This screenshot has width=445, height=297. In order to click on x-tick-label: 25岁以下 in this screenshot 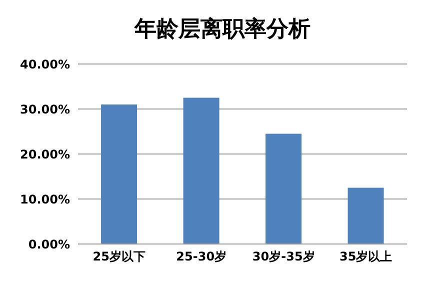, I will do `click(119, 257)`.